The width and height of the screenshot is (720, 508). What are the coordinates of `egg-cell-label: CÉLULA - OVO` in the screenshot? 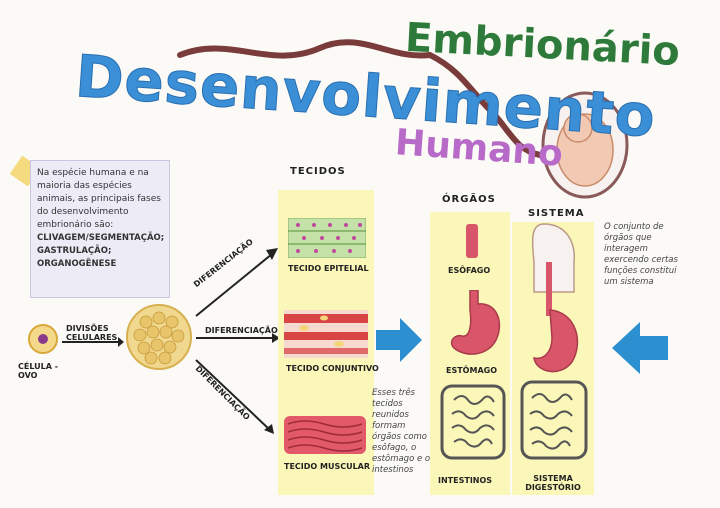 It's located at (38, 371).